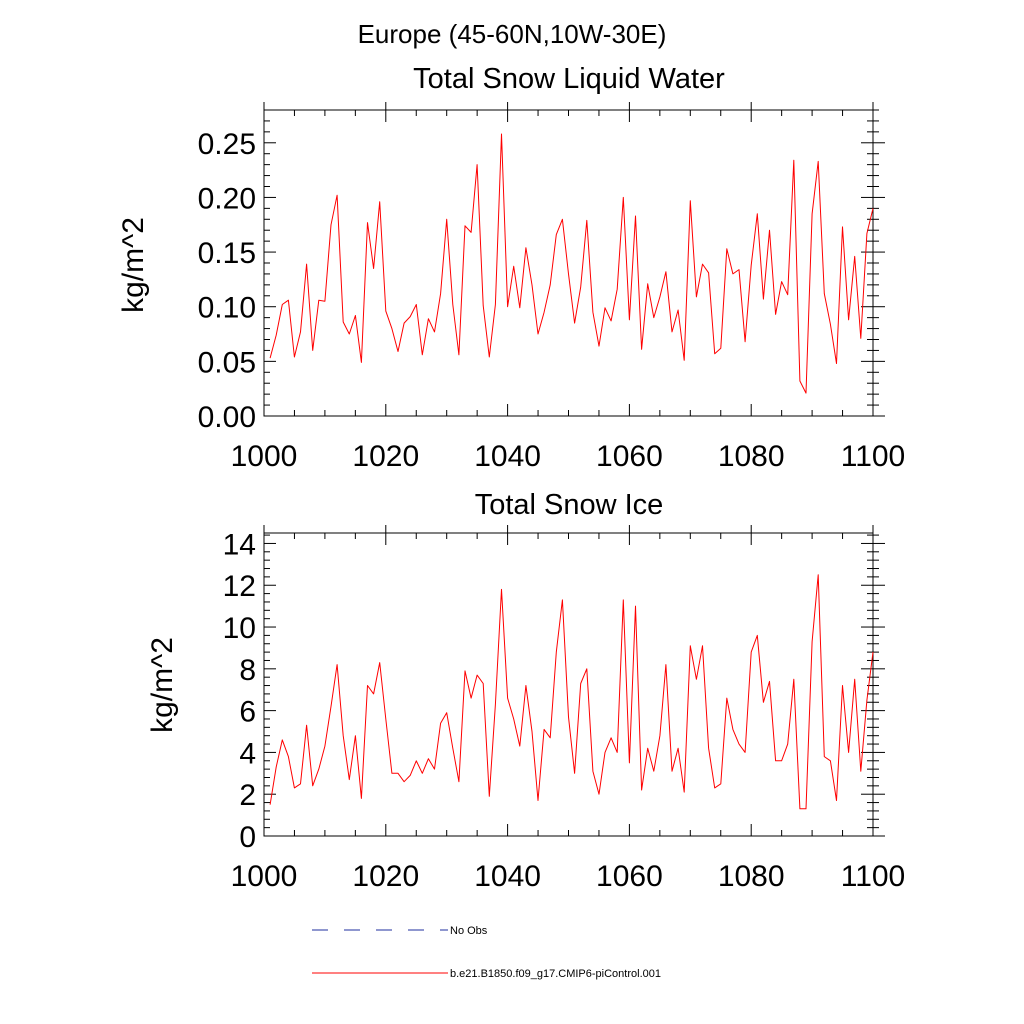 This screenshot has height=1024, width=1024. Describe the element at coordinates (247, 753) in the screenshot. I see `y-tick-label: 4` at that location.